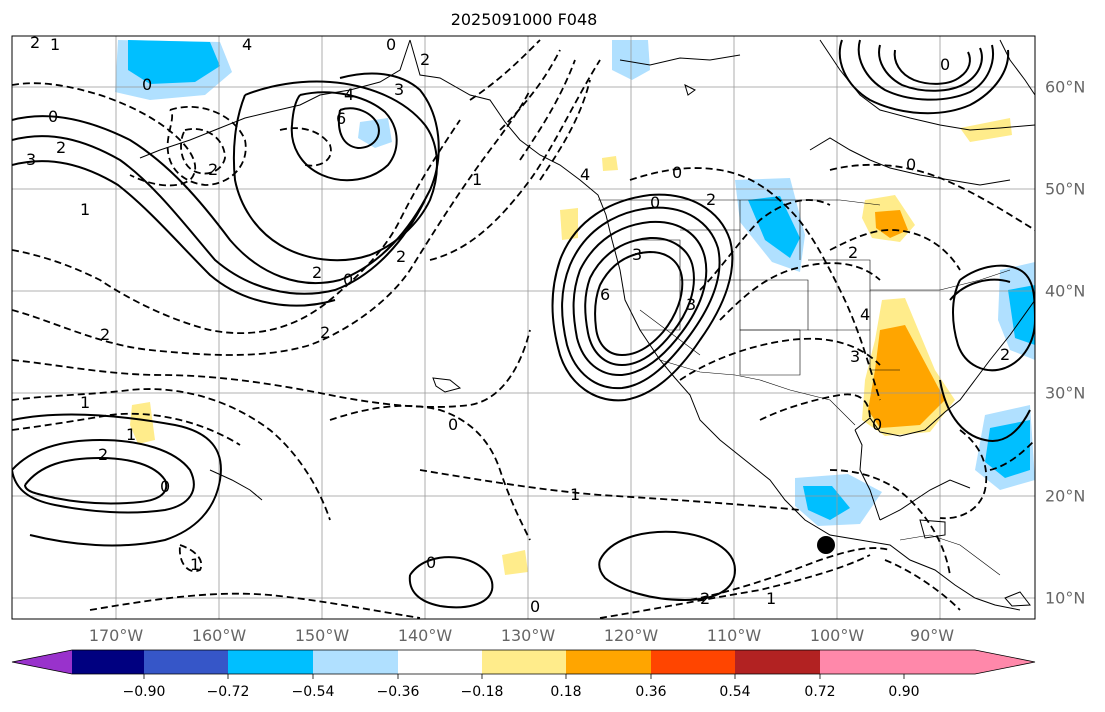 The height and width of the screenshot is (712, 1105). I want to click on colorbar-outline, so click(523, 662).